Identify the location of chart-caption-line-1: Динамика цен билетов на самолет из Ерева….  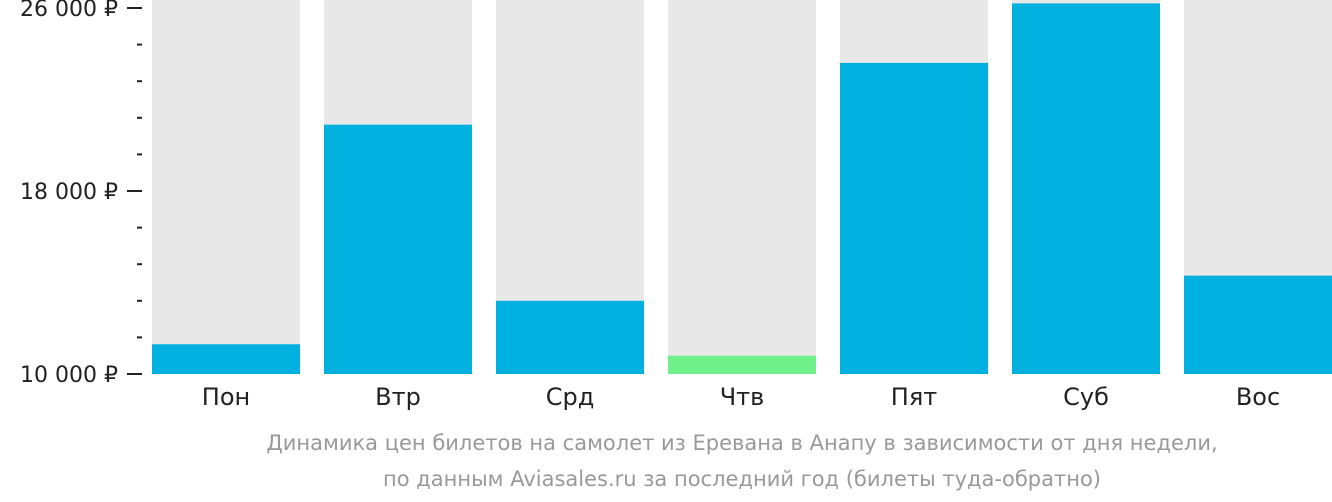
(742, 443).